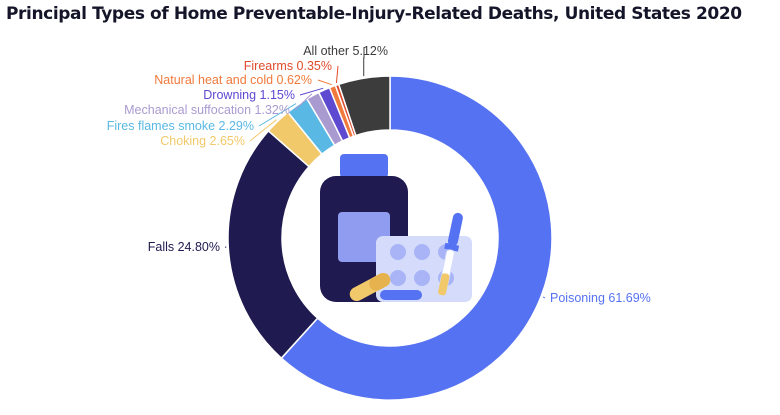  What do you see at coordinates (249, 95) in the screenshot?
I see `label-drowning: Drowning 1.15%` at bounding box center [249, 95].